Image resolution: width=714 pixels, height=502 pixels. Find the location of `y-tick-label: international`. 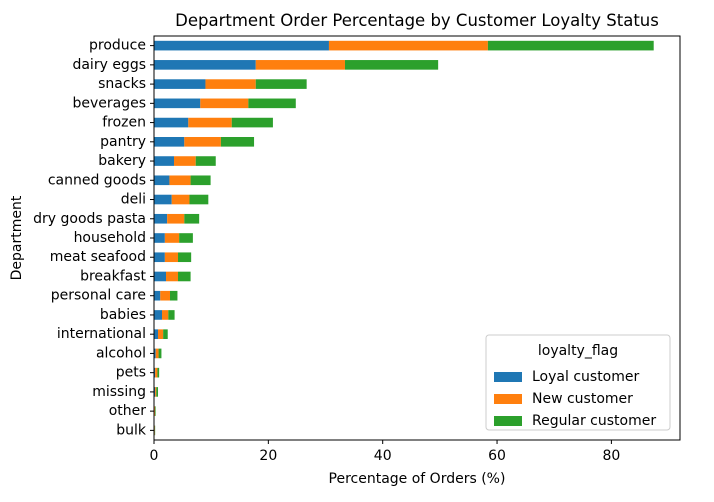

y-tick-label: international is located at coordinates (101, 334).